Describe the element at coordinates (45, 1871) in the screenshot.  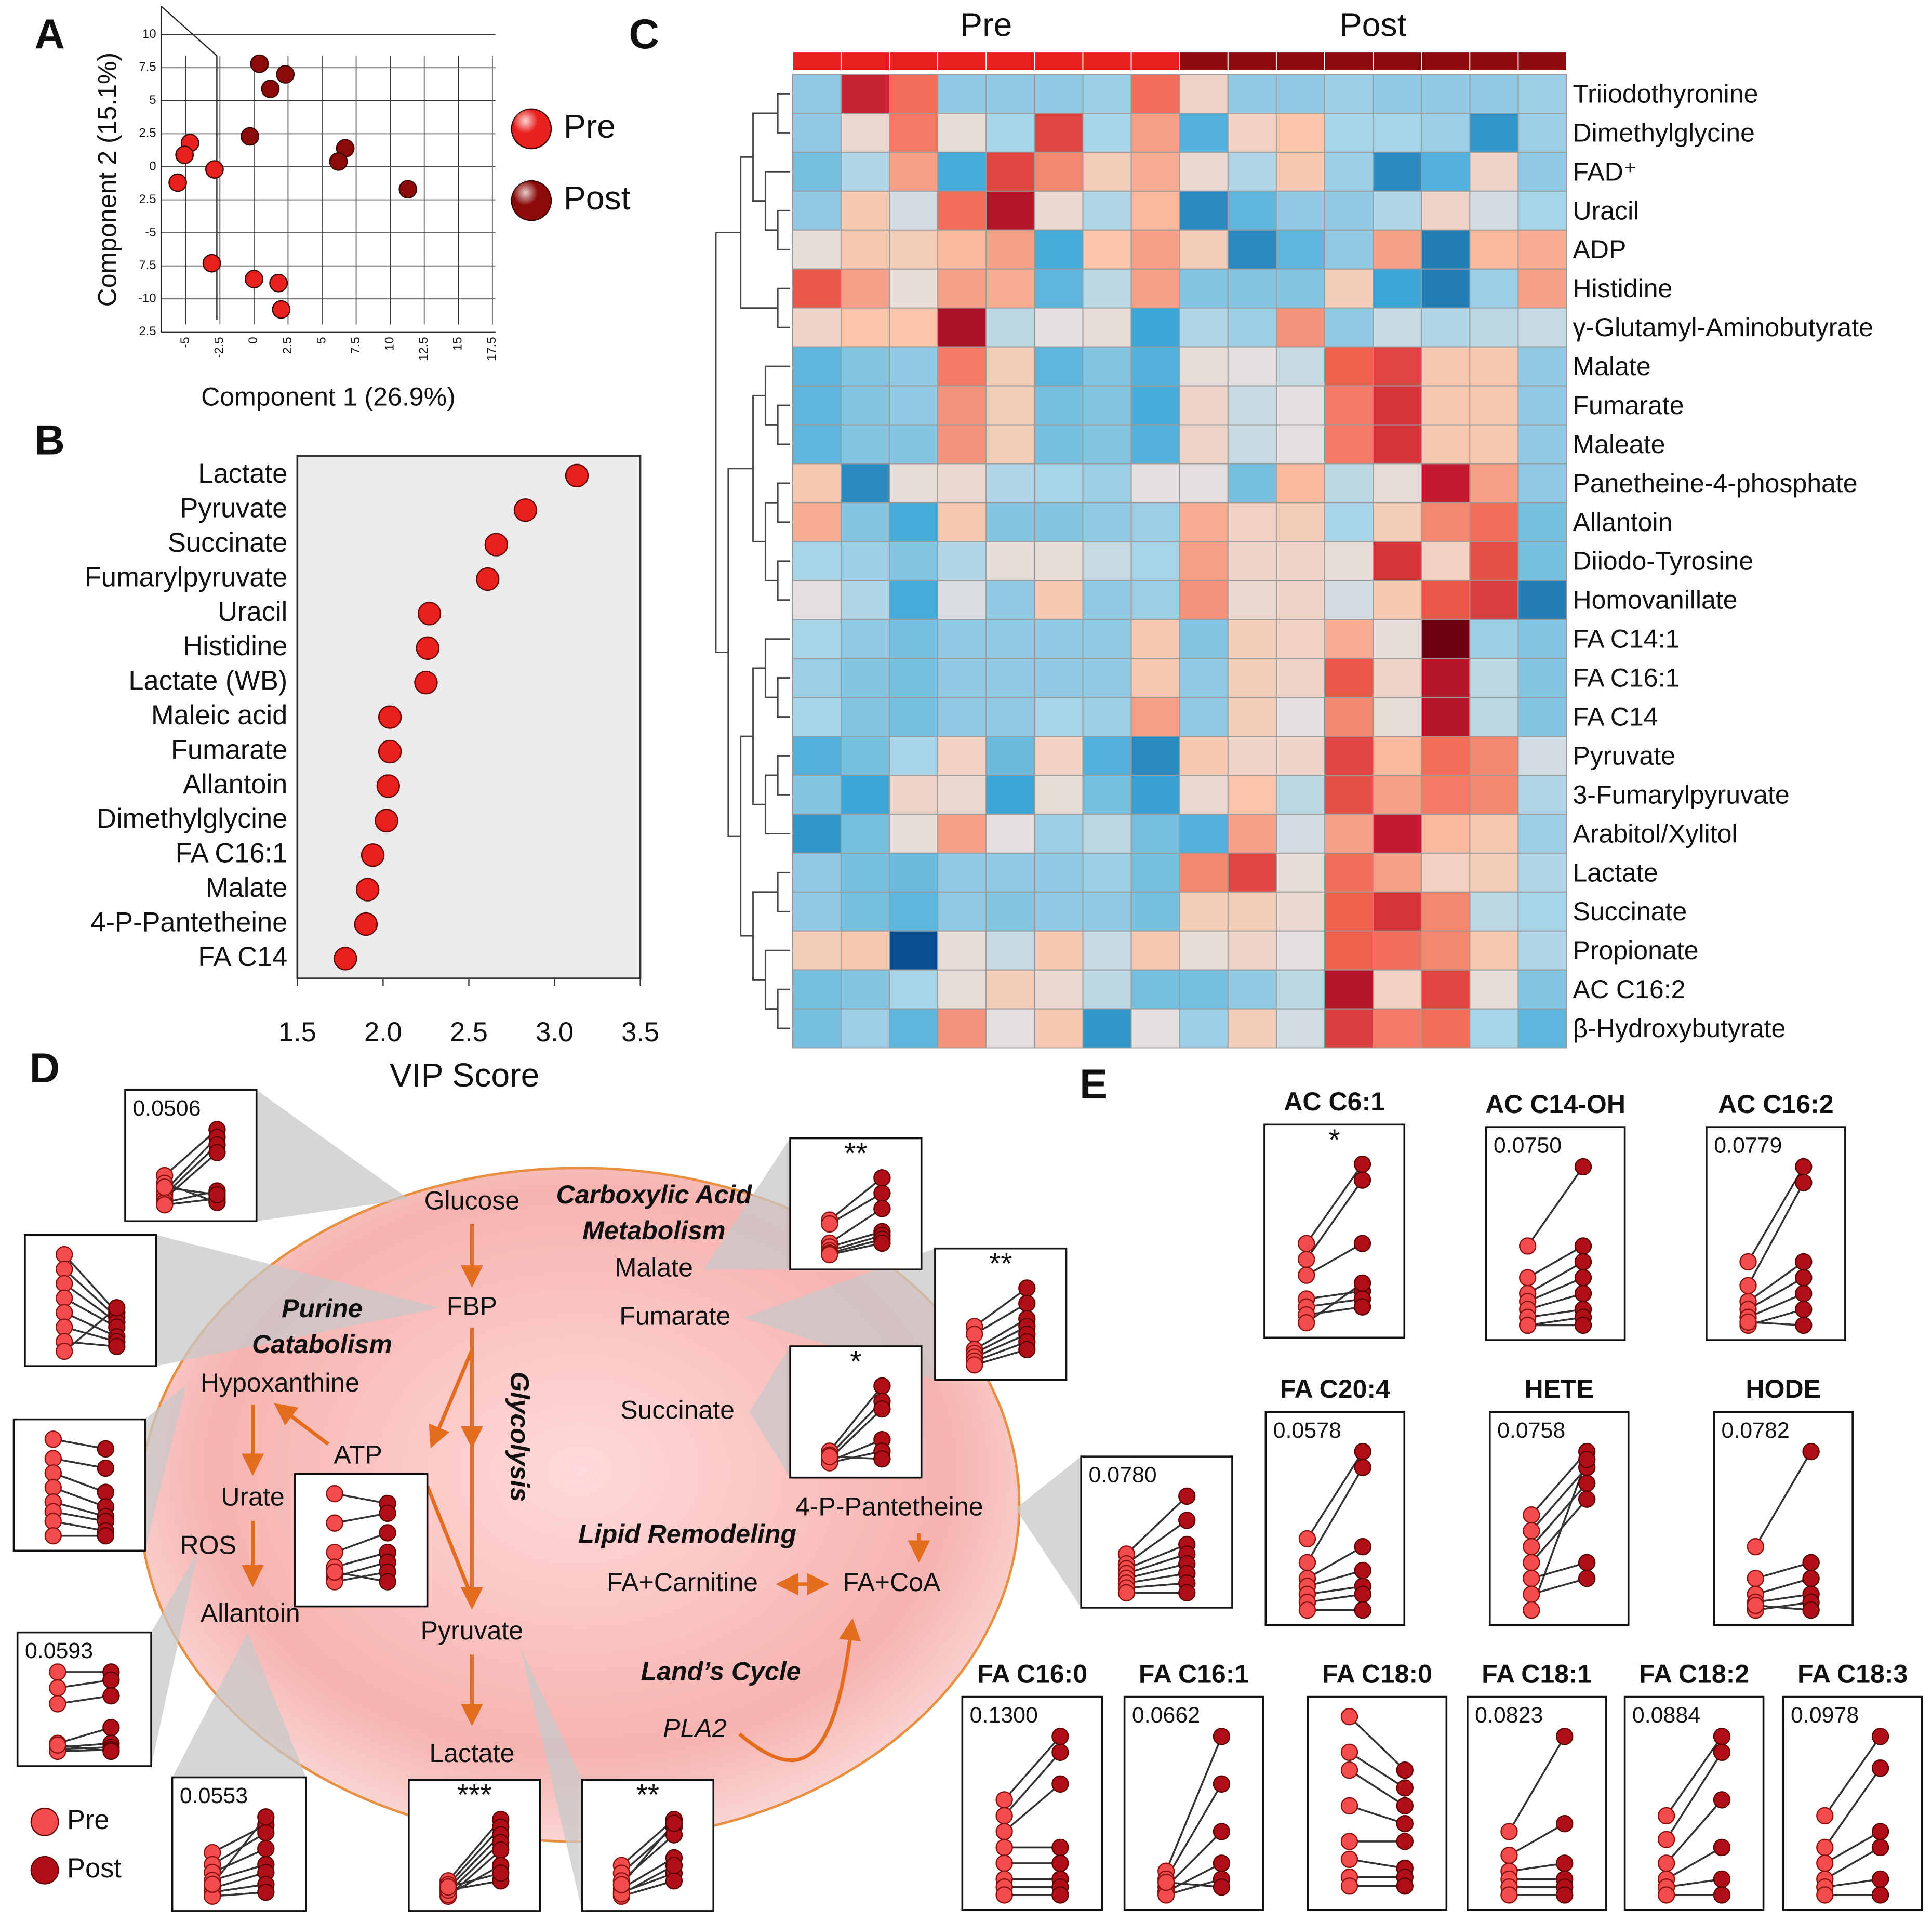
I see `legend-marker` at that location.